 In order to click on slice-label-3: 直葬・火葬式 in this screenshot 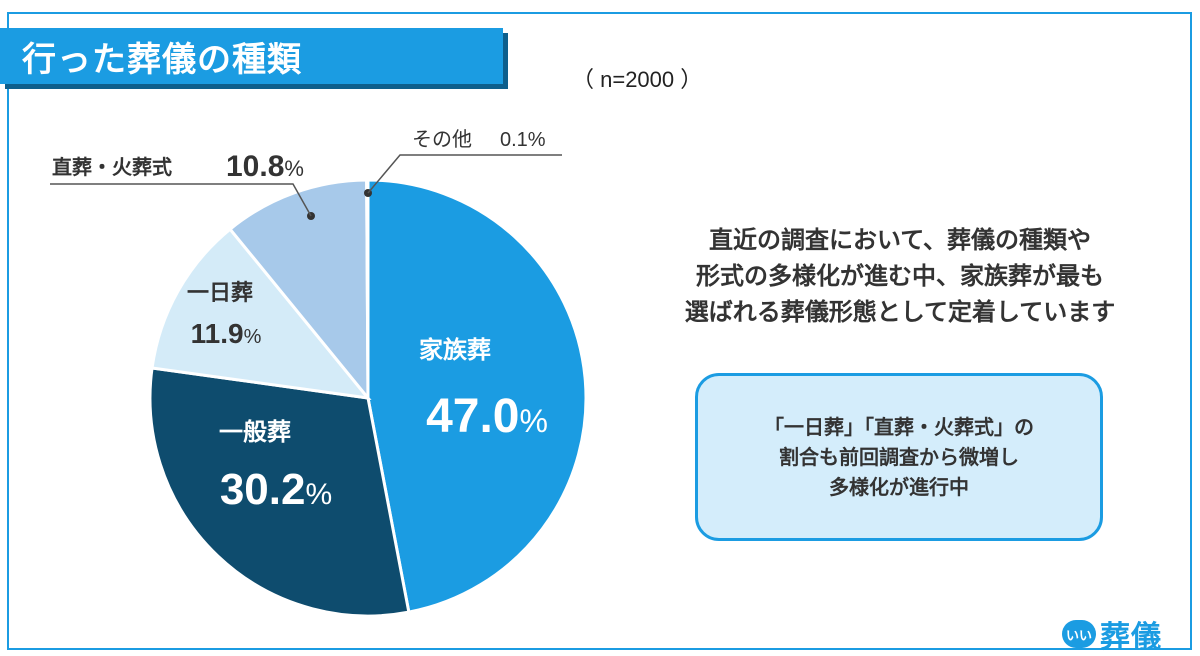, I will do `click(112, 167)`.